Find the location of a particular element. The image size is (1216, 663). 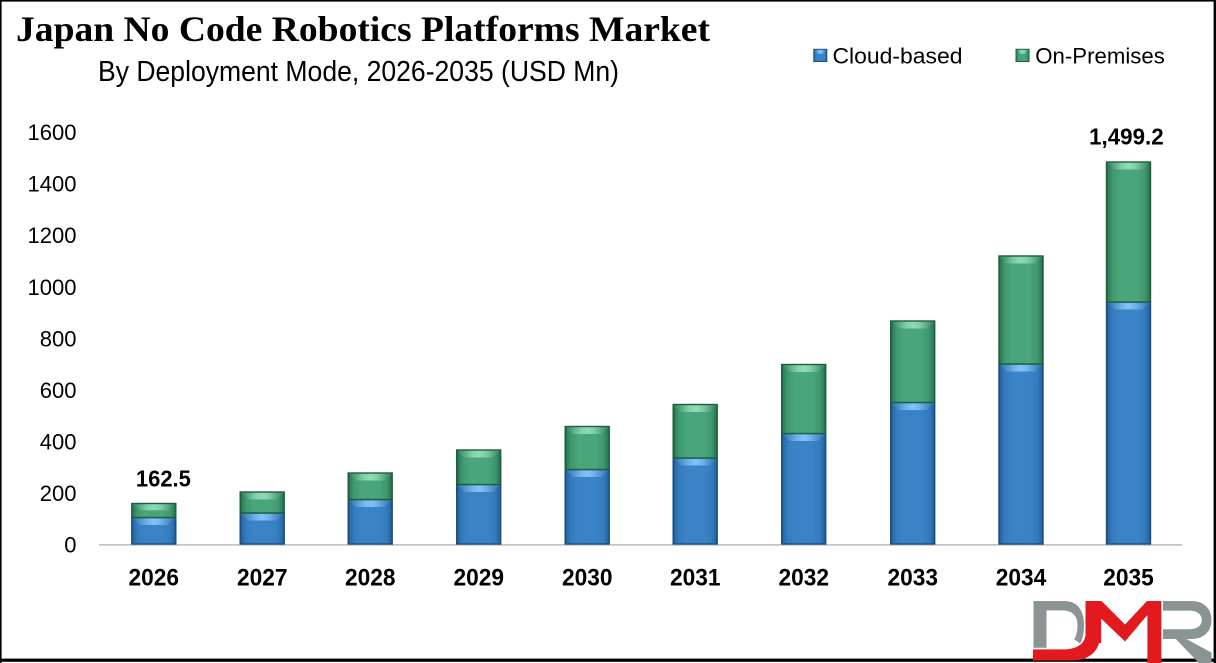

svg-text: Cloud-based is located at coordinates (898, 55).